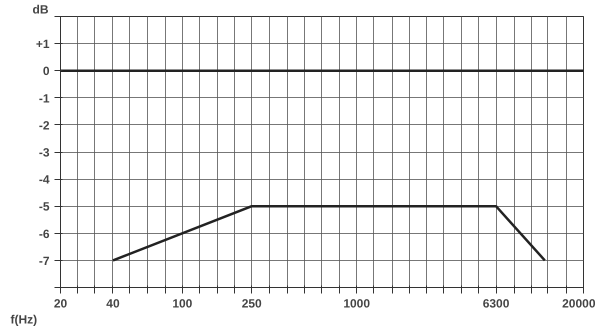 This screenshot has width=595, height=326. What do you see at coordinates (44, 179) in the screenshot?
I see `y-tick-label: -4` at bounding box center [44, 179].